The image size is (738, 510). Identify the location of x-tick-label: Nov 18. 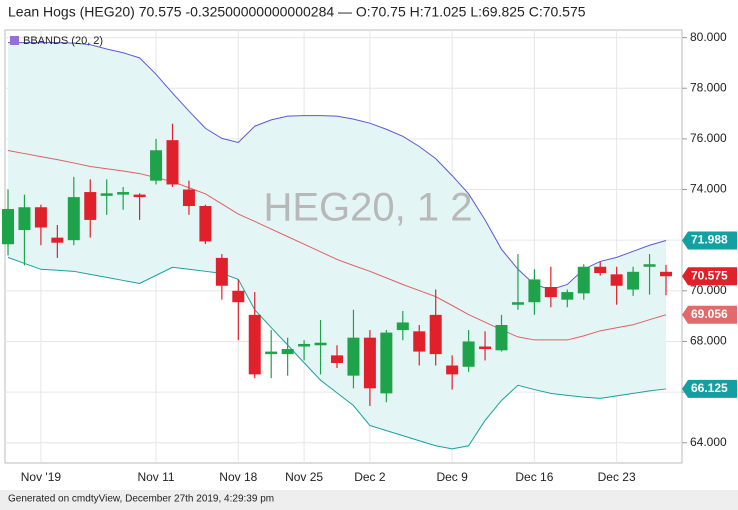
(238, 477).